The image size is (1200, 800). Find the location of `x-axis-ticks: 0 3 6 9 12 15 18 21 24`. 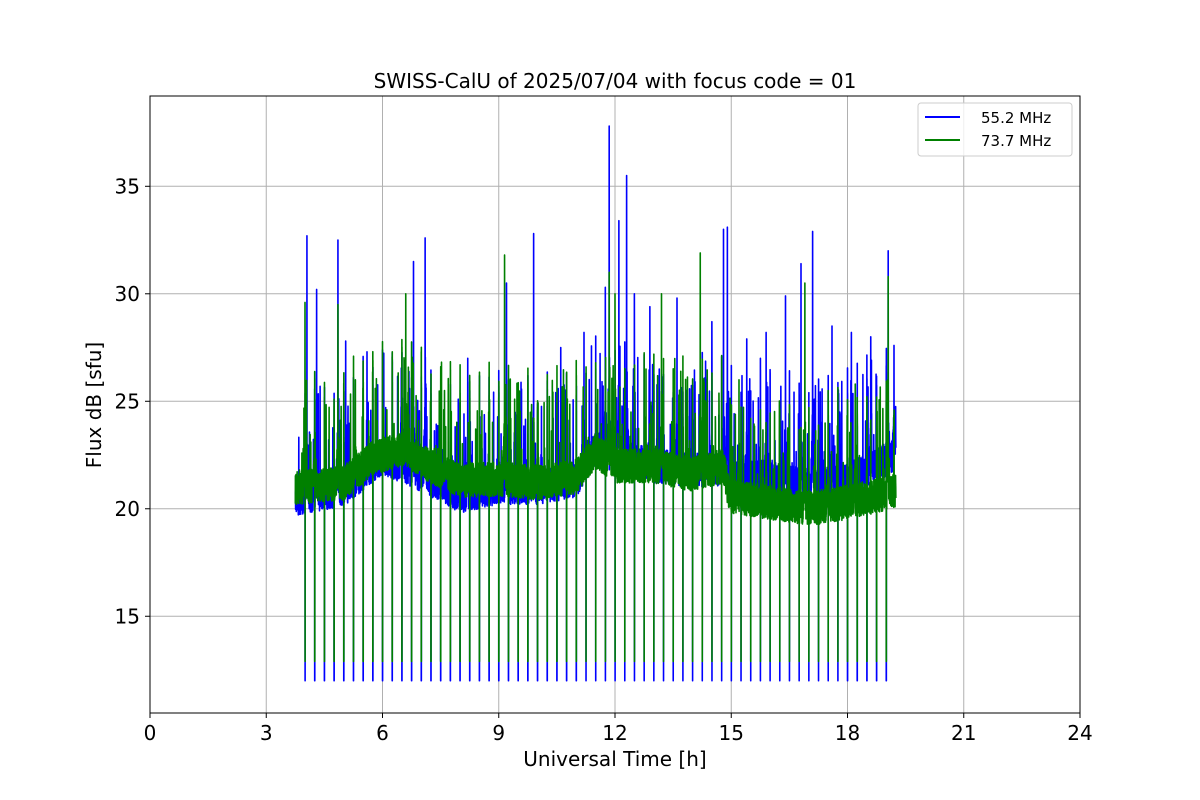

x-axis-ticks: 0 3 6 9 12 15 18 21 24 is located at coordinates (618, 729).